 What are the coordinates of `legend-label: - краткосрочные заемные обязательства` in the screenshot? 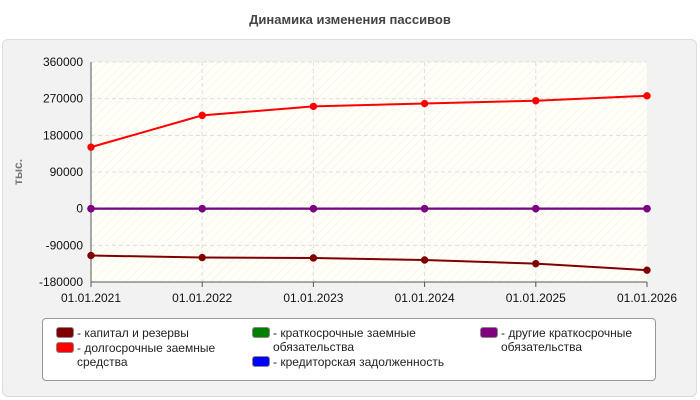 It's located at (344, 340).